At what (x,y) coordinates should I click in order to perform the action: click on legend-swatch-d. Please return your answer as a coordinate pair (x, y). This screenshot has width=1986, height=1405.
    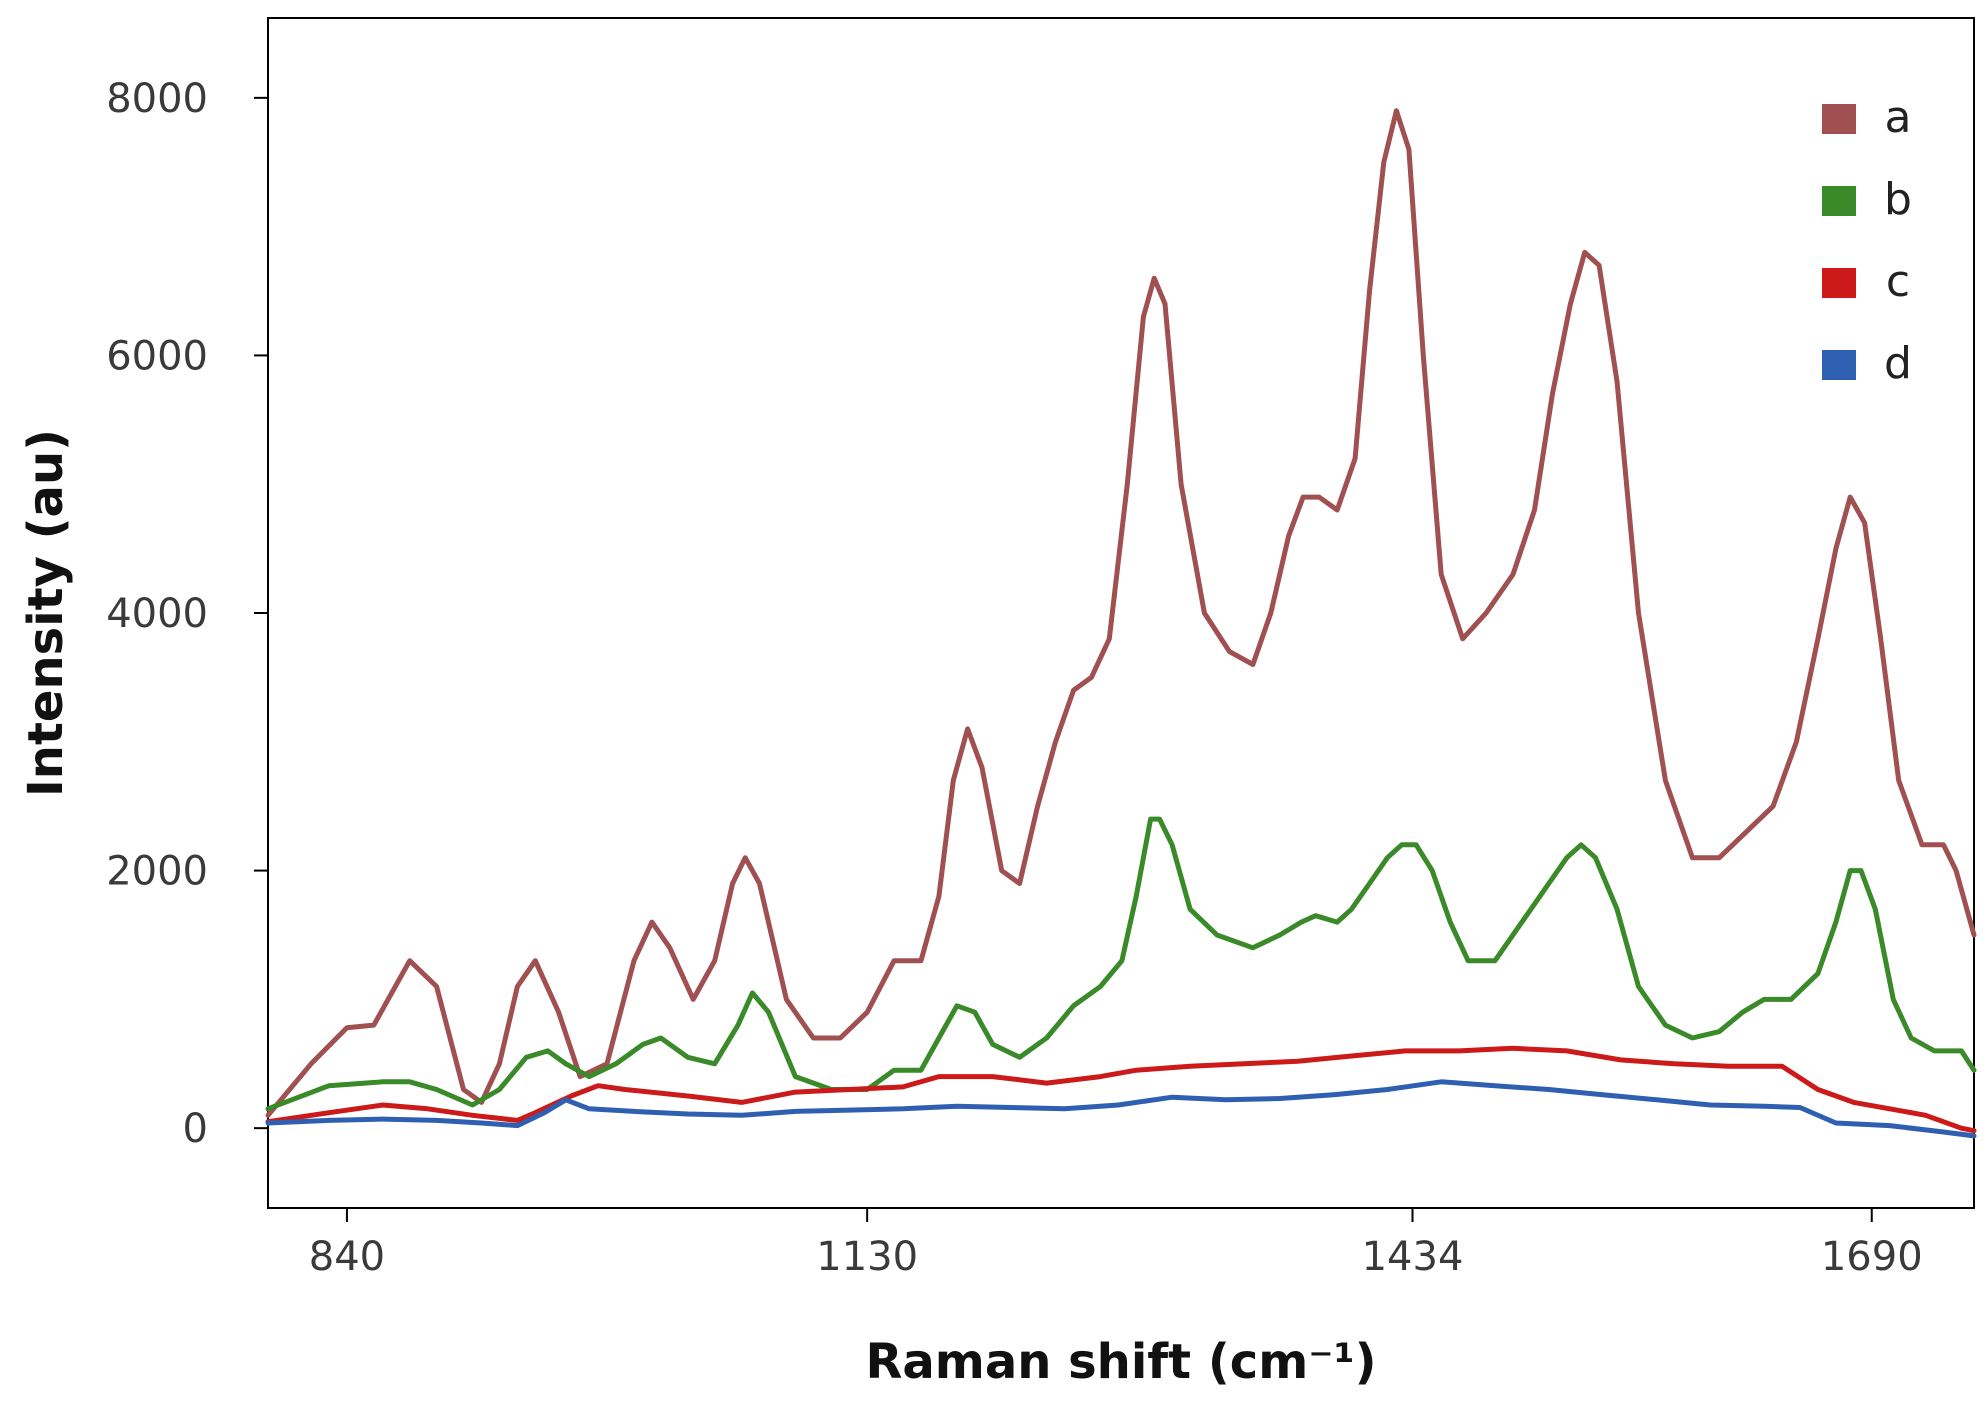
    Looking at the image, I should click on (1839, 365).